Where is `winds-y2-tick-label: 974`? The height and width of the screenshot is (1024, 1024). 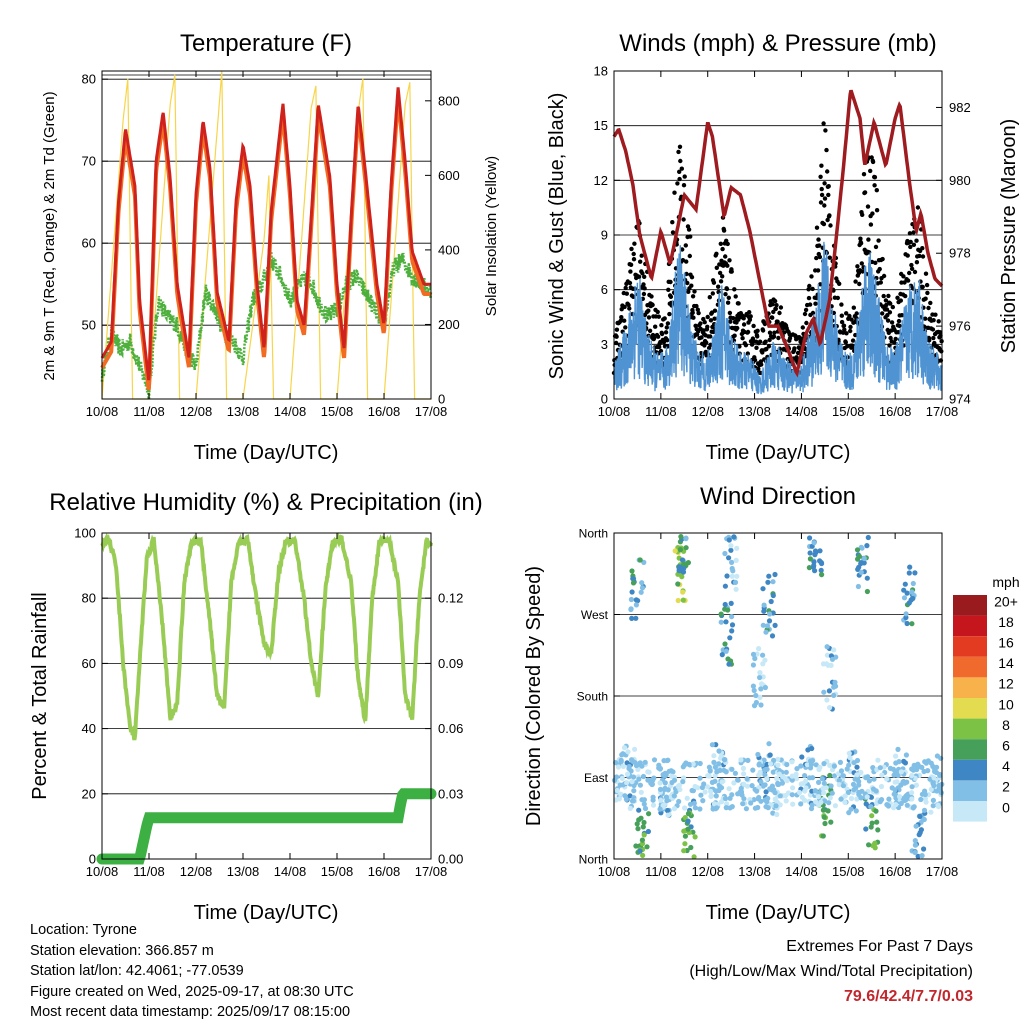
winds-y2-tick-label: 974 is located at coordinates (960, 399).